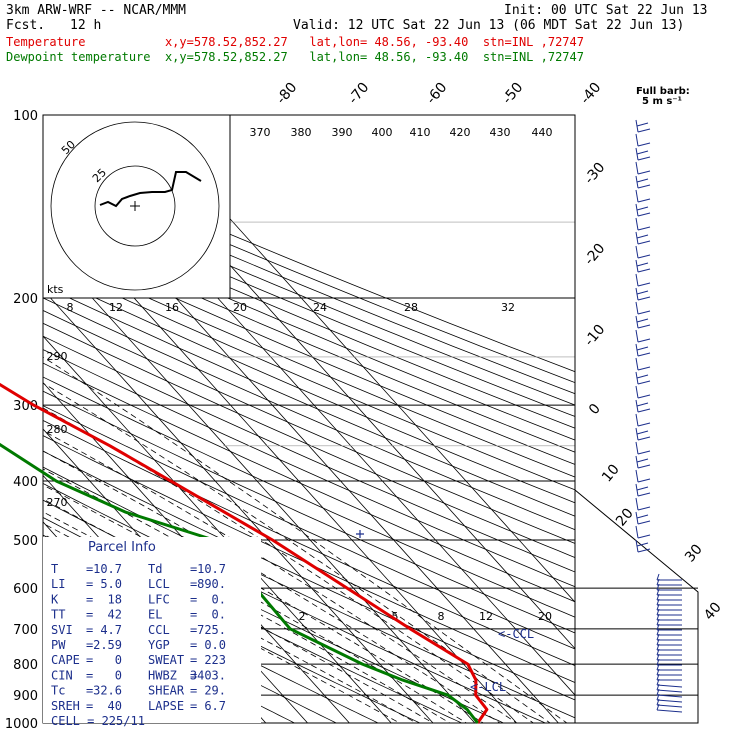 The width and height of the screenshot is (740, 740). I want to click on mixing-ratio-label: 5, so click(395, 616).